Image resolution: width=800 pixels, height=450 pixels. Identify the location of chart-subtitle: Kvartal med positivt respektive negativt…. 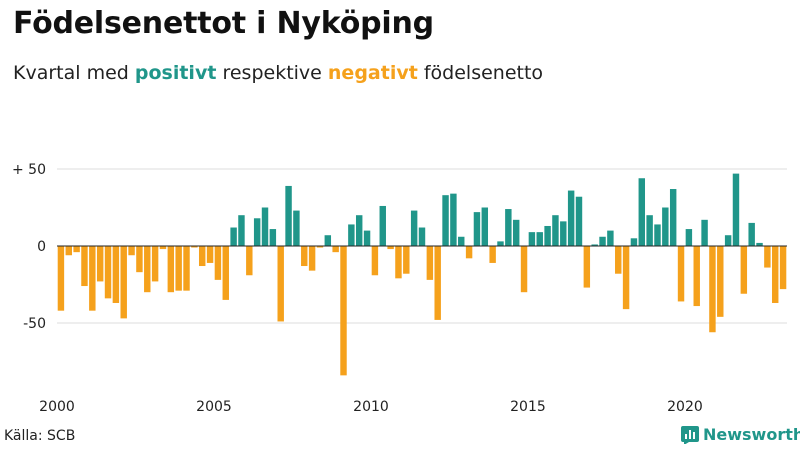
(278, 73).